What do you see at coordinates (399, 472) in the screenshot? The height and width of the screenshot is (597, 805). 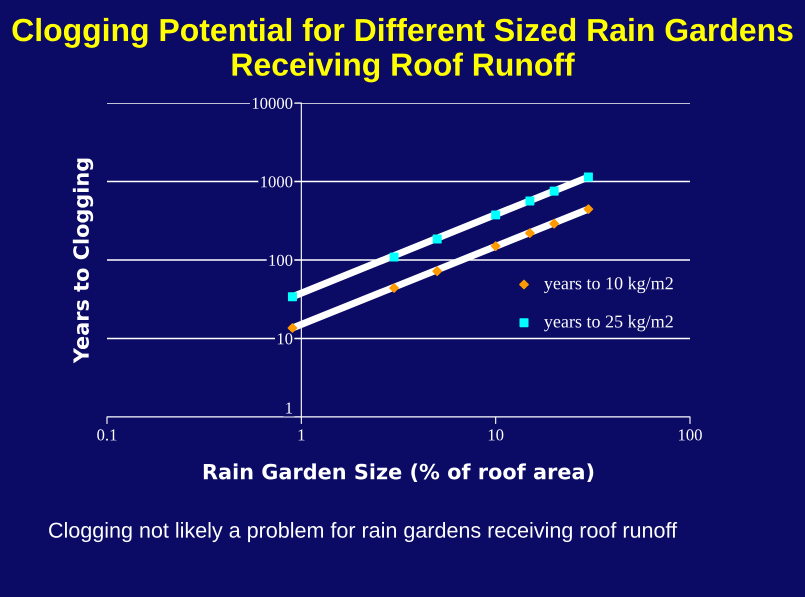 I see `x-axis-title: Rain Garden Size (% of roof area)` at bounding box center [399, 472].